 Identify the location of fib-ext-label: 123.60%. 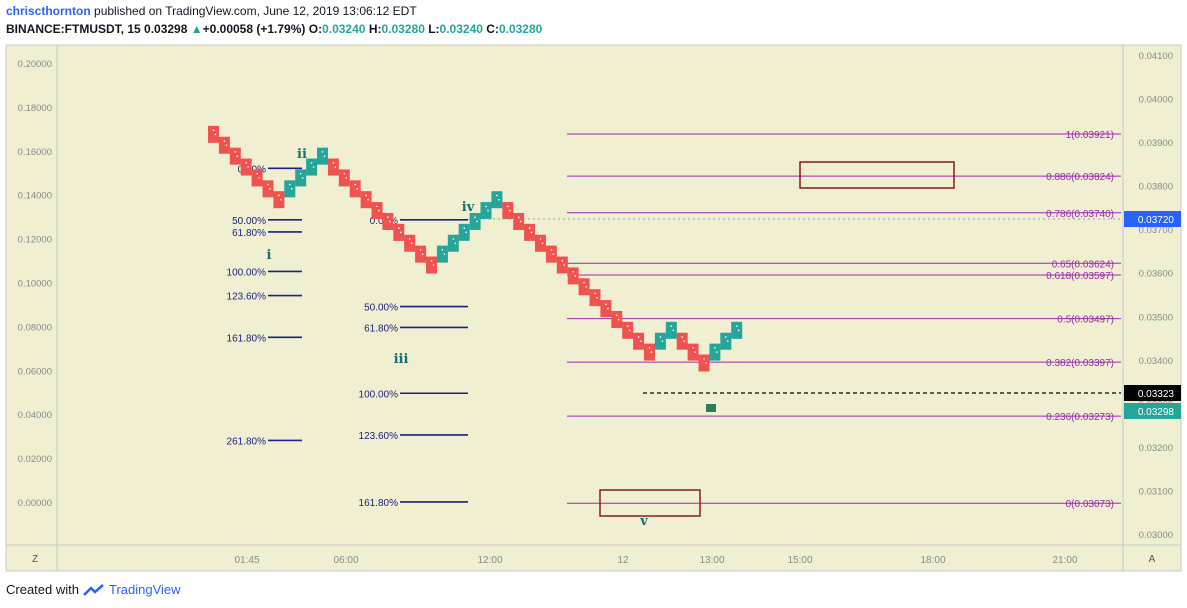
(379, 436).